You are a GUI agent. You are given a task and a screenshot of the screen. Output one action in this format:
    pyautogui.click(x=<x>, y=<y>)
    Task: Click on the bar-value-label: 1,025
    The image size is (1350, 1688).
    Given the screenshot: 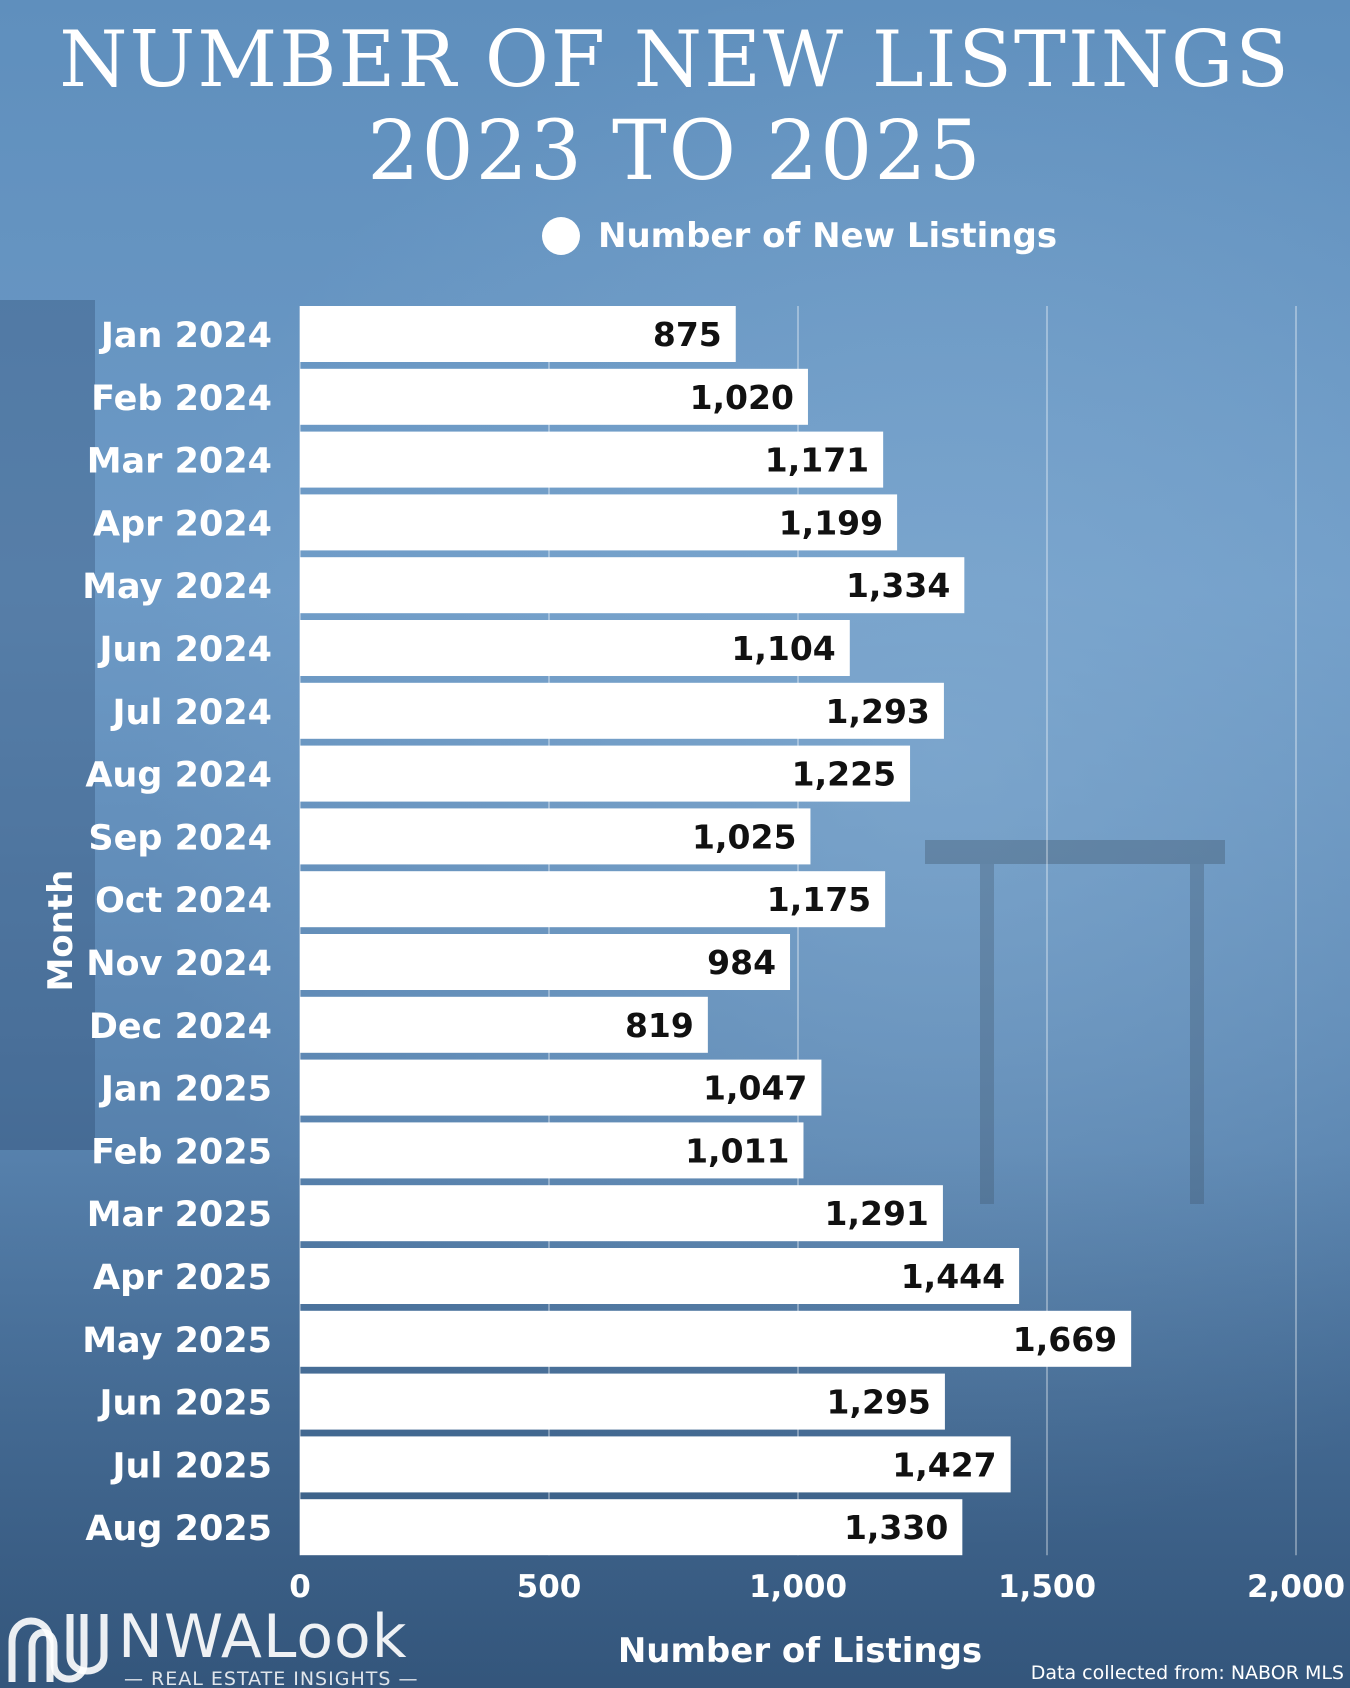 What is the action you would take?
    pyautogui.click(x=744, y=836)
    